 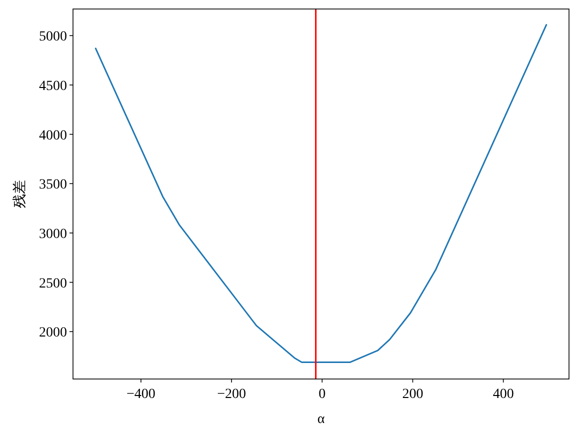 What do you see at coordinates (53, 284) in the screenshot?
I see `y-tick-label: 2500` at bounding box center [53, 284].